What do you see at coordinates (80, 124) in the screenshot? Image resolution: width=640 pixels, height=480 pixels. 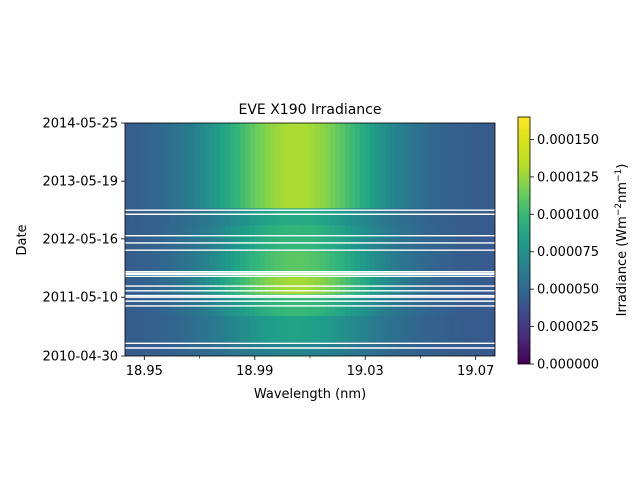 I see `y-tick-label: 2014-05-25` at bounding box center [80, 124].